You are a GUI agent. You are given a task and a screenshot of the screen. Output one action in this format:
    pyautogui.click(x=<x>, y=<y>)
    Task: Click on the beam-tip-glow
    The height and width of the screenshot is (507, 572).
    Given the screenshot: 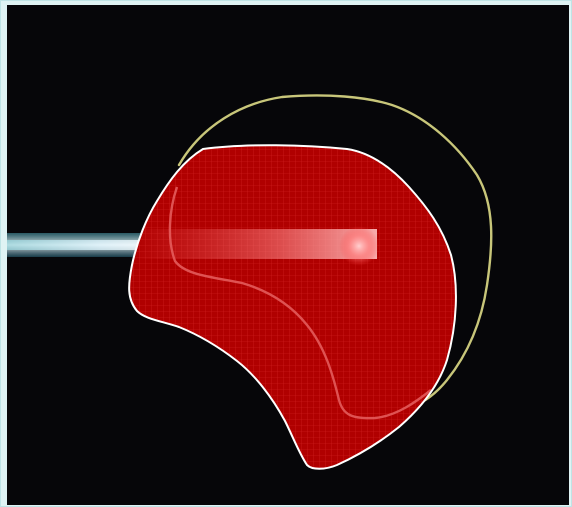 What is the action you would take?
    pyautogui.click(x=359, y=246)
    